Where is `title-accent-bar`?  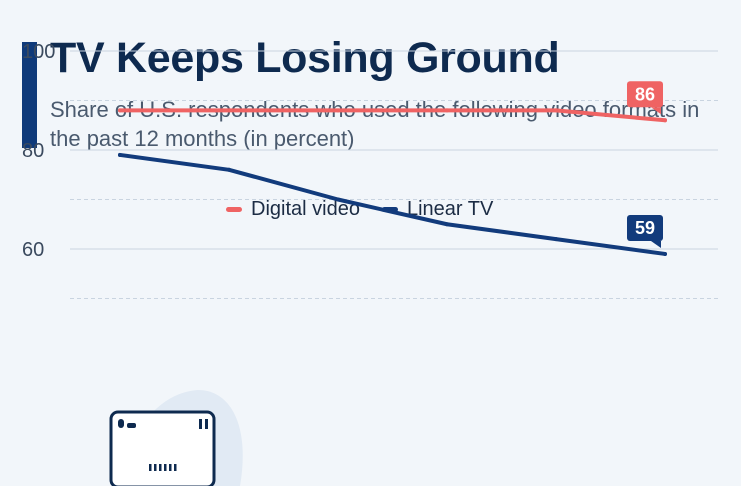
title-accent-bar is located at coordinates (29, 95).